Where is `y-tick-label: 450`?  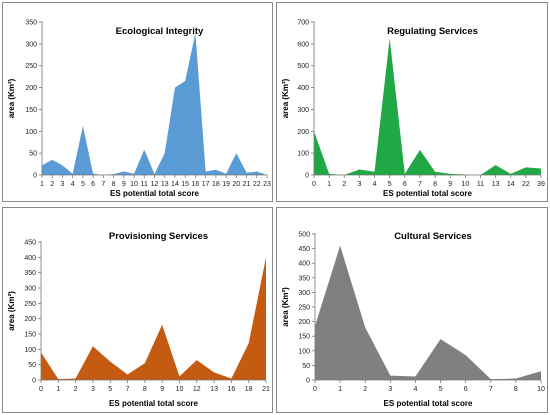
y-tick-label: 450 is located at coordinates (30, 243).